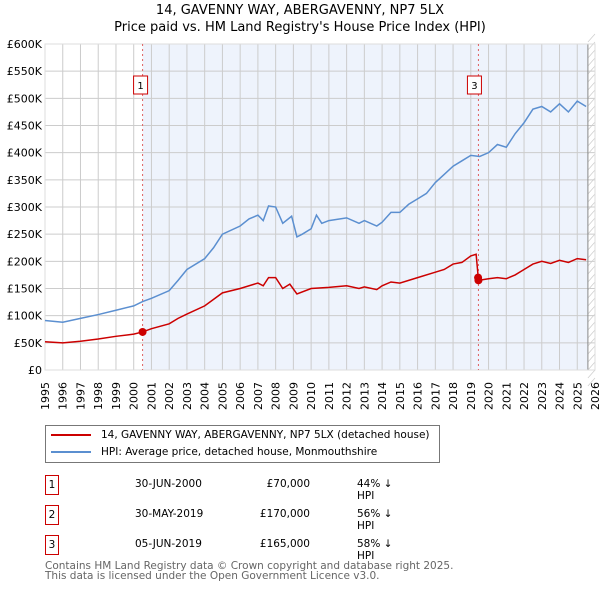 The height and width of the screenshot is (590, 600). What do you see at coordinates (52, 515) in the screenshot?
I see `transaction-number: 2` at bounding box center [52, 515].